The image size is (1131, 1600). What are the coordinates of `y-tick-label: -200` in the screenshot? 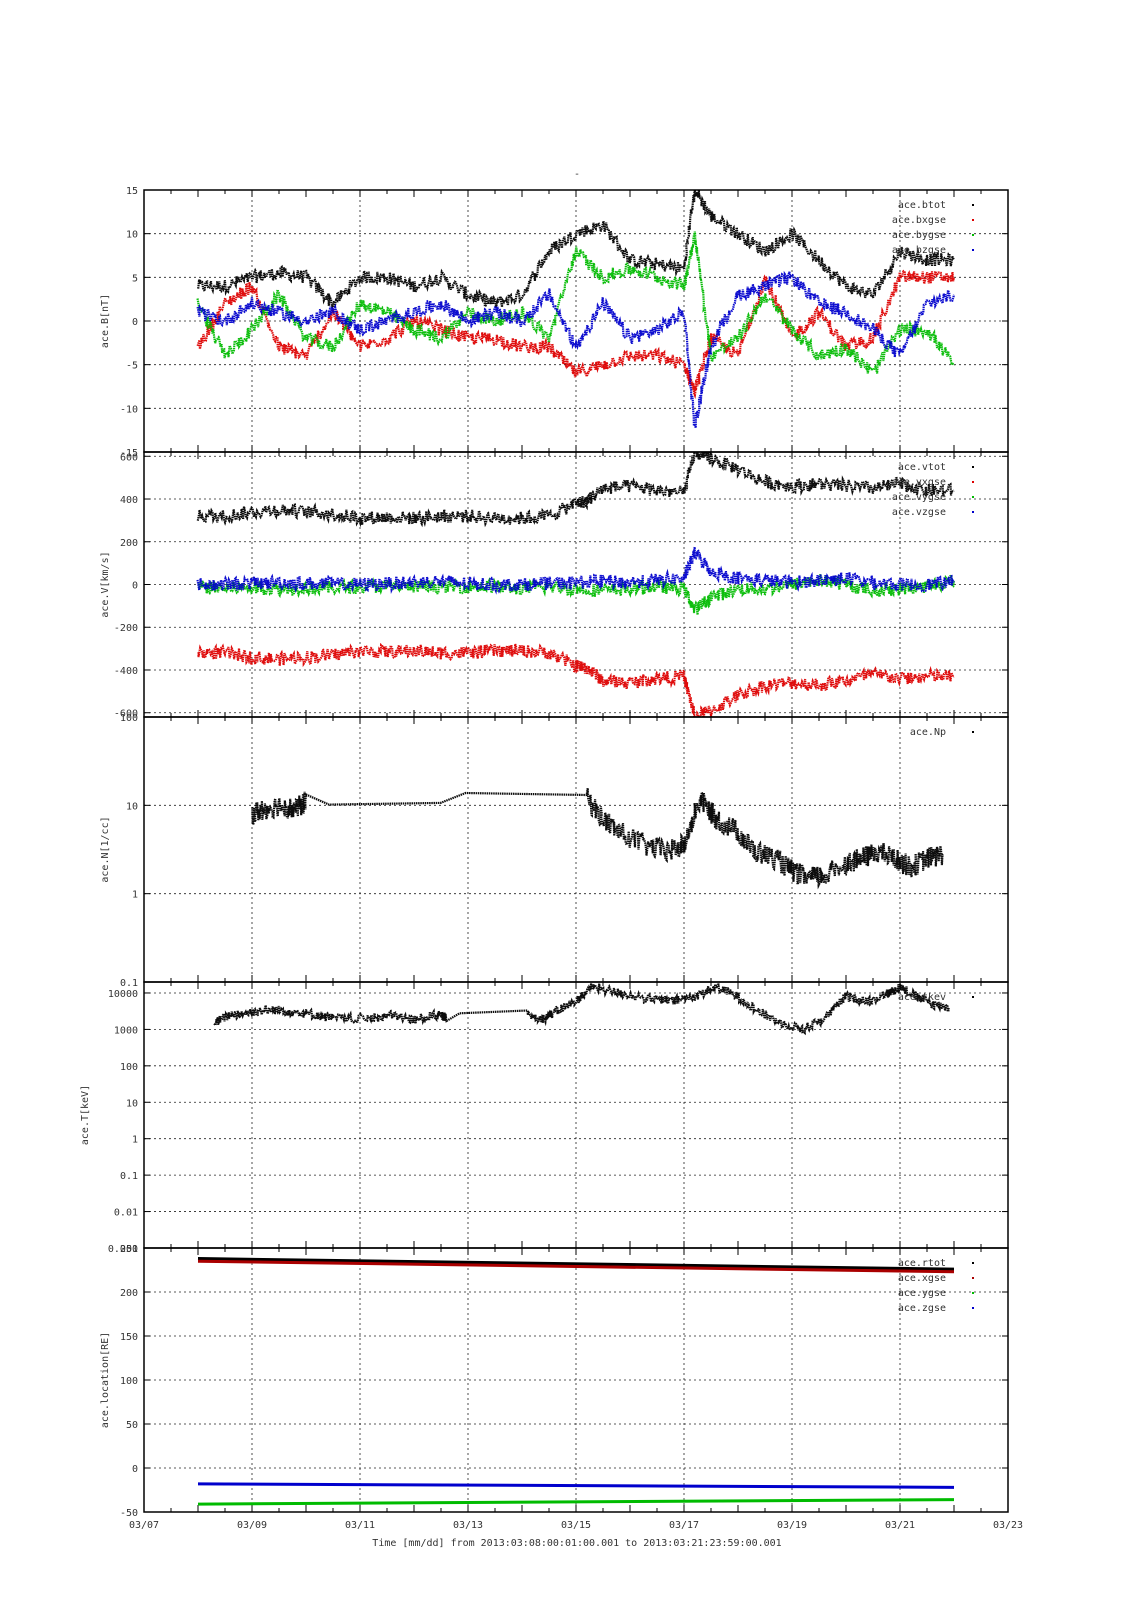 It's located at (126, 628).